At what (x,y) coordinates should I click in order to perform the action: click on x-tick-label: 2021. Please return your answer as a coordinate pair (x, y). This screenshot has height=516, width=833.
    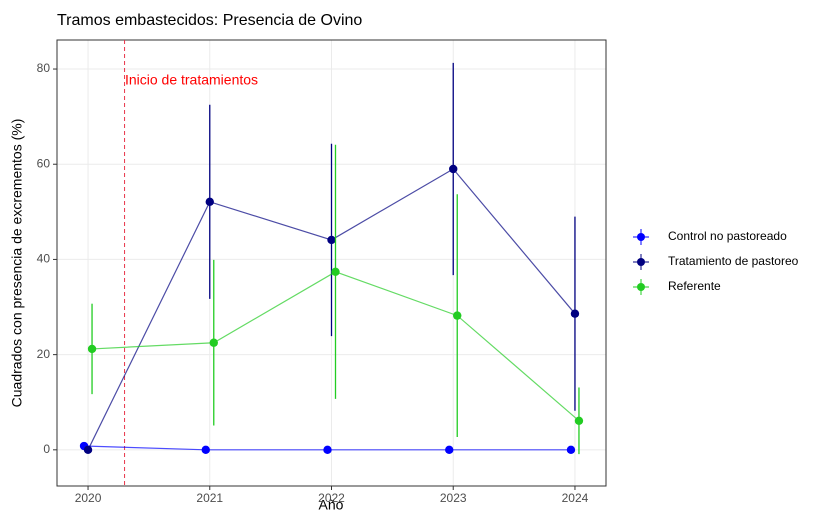
    Looking at the image, I should click on (209, 498).